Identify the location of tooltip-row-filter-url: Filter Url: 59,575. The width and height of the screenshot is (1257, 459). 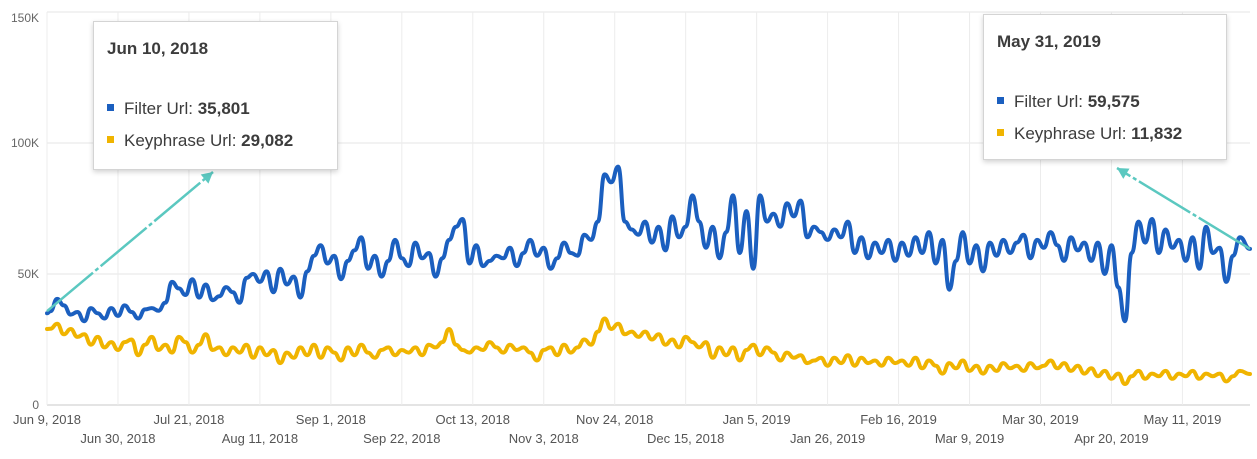
(1111, 102).